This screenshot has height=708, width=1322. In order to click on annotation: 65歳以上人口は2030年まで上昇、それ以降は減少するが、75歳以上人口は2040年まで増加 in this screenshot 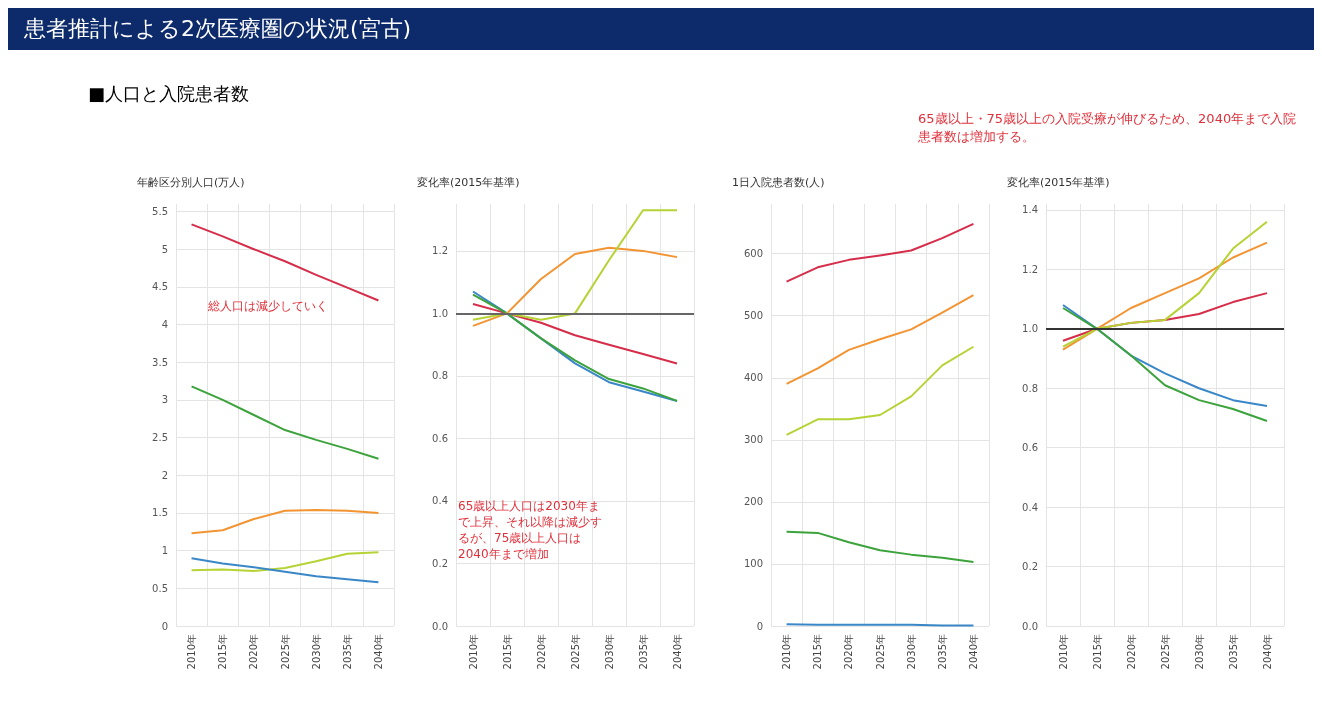, I will do `click(530, 530)`.